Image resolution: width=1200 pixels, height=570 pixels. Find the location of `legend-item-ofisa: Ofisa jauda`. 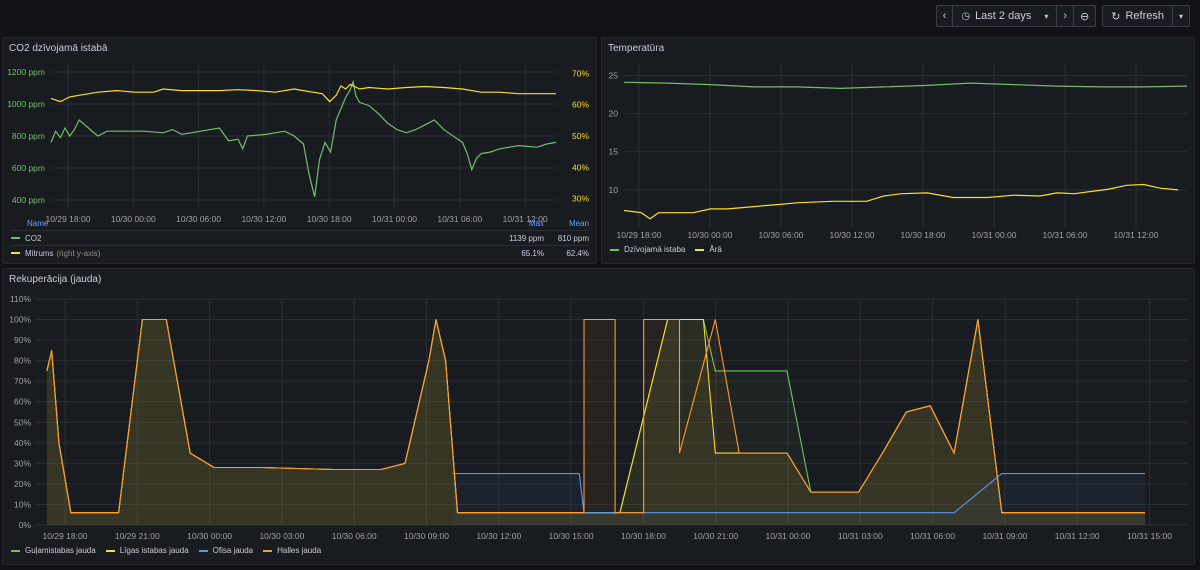

legend-item-ofisa: Ofisa jauda is located at coordinates (226, 550).